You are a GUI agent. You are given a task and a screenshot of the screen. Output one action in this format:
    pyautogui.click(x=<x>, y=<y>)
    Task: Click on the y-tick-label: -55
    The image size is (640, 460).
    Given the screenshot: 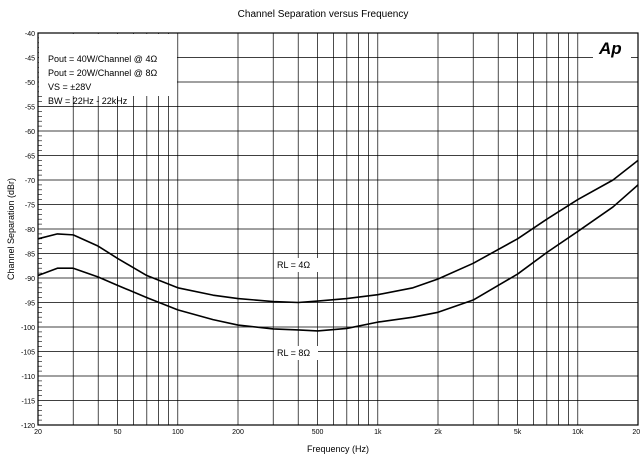 What is the action you would take?
    pyautogui.click(x=30, y=108)
    